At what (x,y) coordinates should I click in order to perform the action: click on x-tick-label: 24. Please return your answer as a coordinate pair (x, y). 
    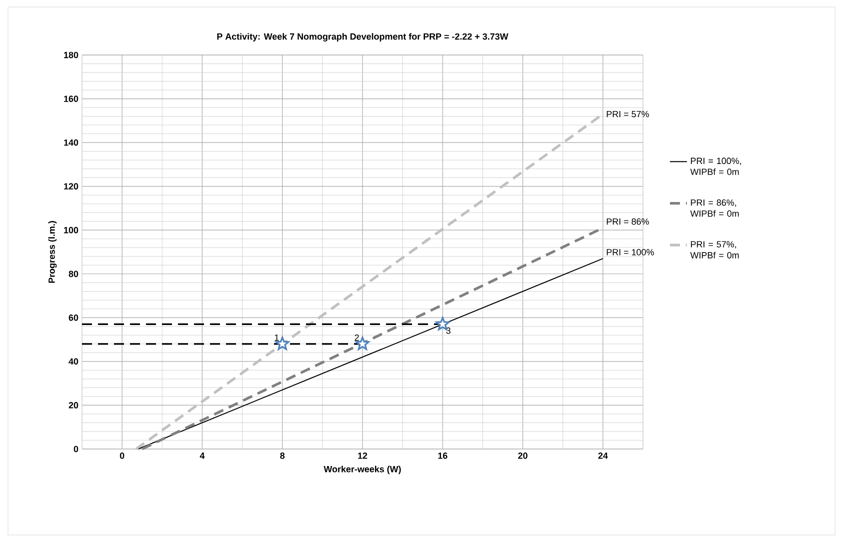
    Looking at the image, I should click on (603, 455).